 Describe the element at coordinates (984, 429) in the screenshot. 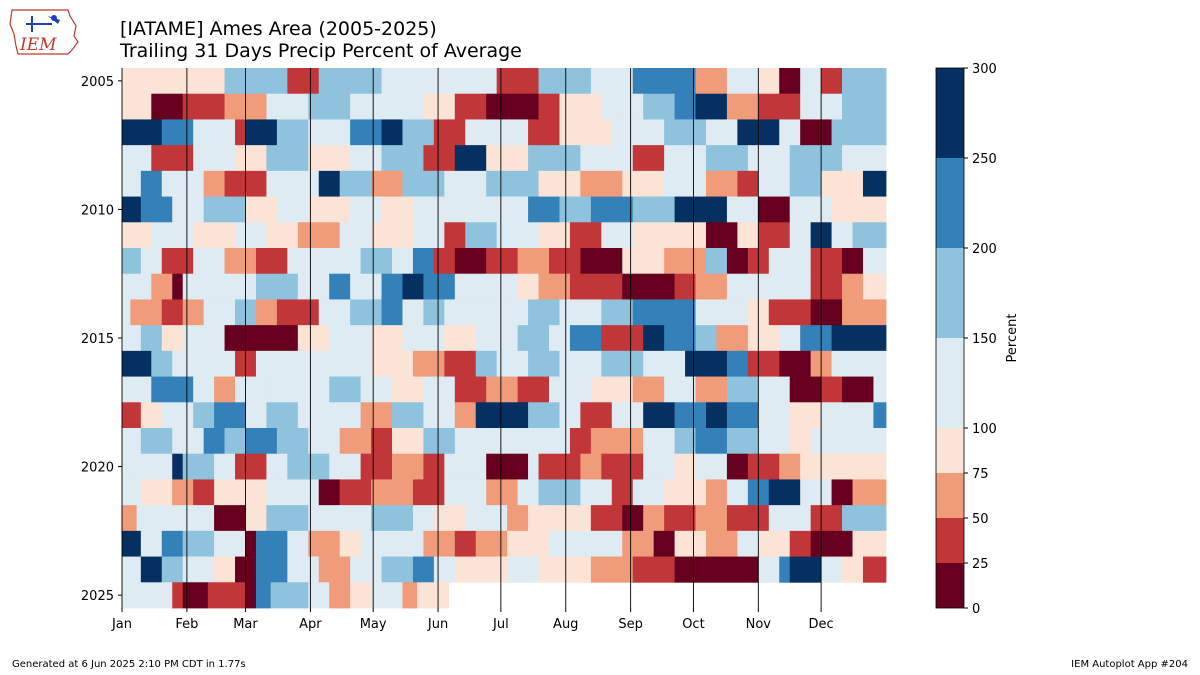

I see `colorbar-tick-label: 100` at that location.